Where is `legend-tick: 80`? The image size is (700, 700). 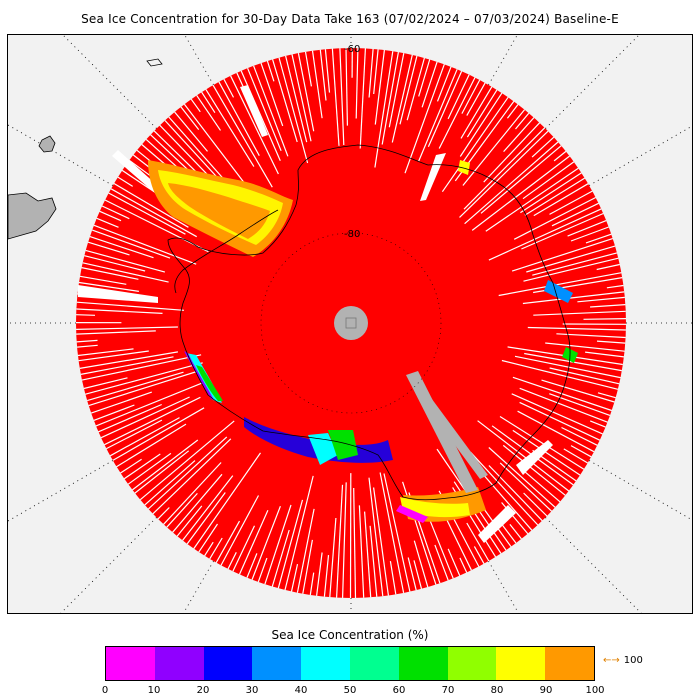 legend-tick: 80 is located at coordinates (497, 690).